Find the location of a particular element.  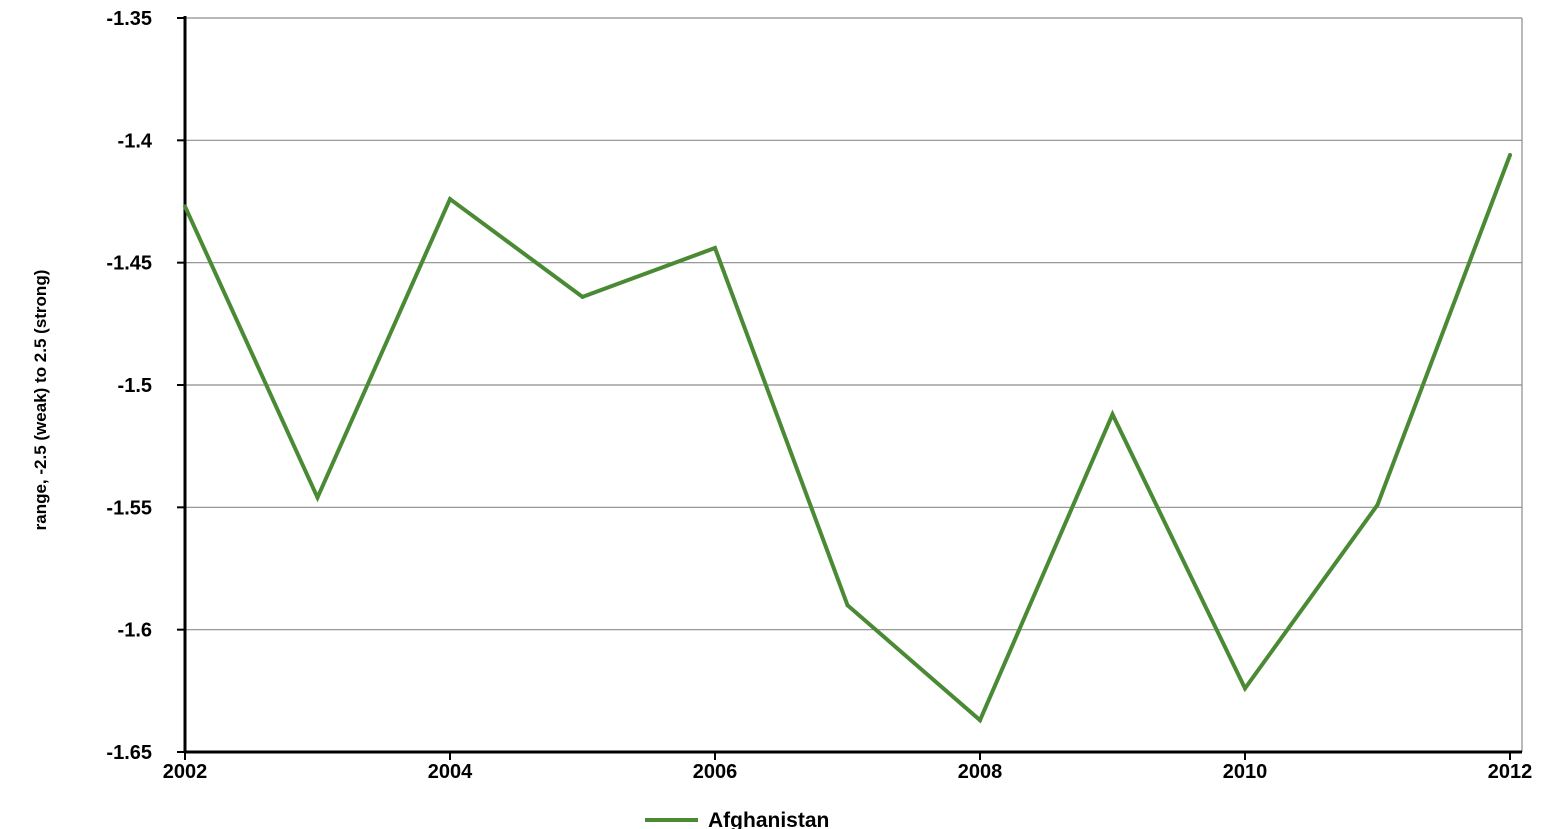

x-tick-label: 2004 is located at coordinates (450, 772).